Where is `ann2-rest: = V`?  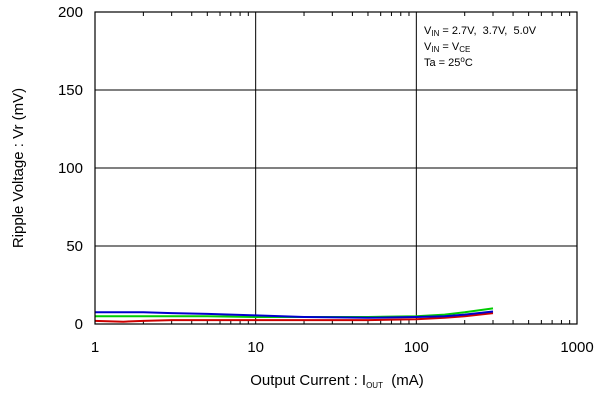 ann2-rest: = V is located at coordinates (449, 47).